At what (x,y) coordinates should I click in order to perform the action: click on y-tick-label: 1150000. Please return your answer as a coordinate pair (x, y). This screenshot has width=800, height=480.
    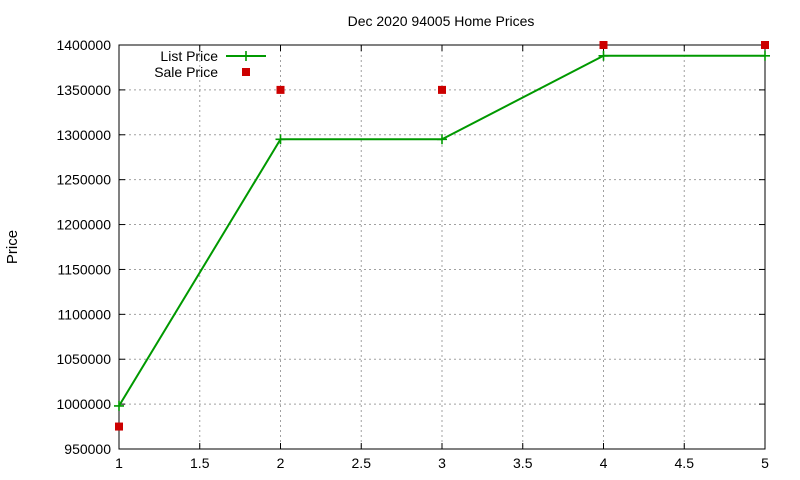
    Looking at the image, I should click on (85, 269).